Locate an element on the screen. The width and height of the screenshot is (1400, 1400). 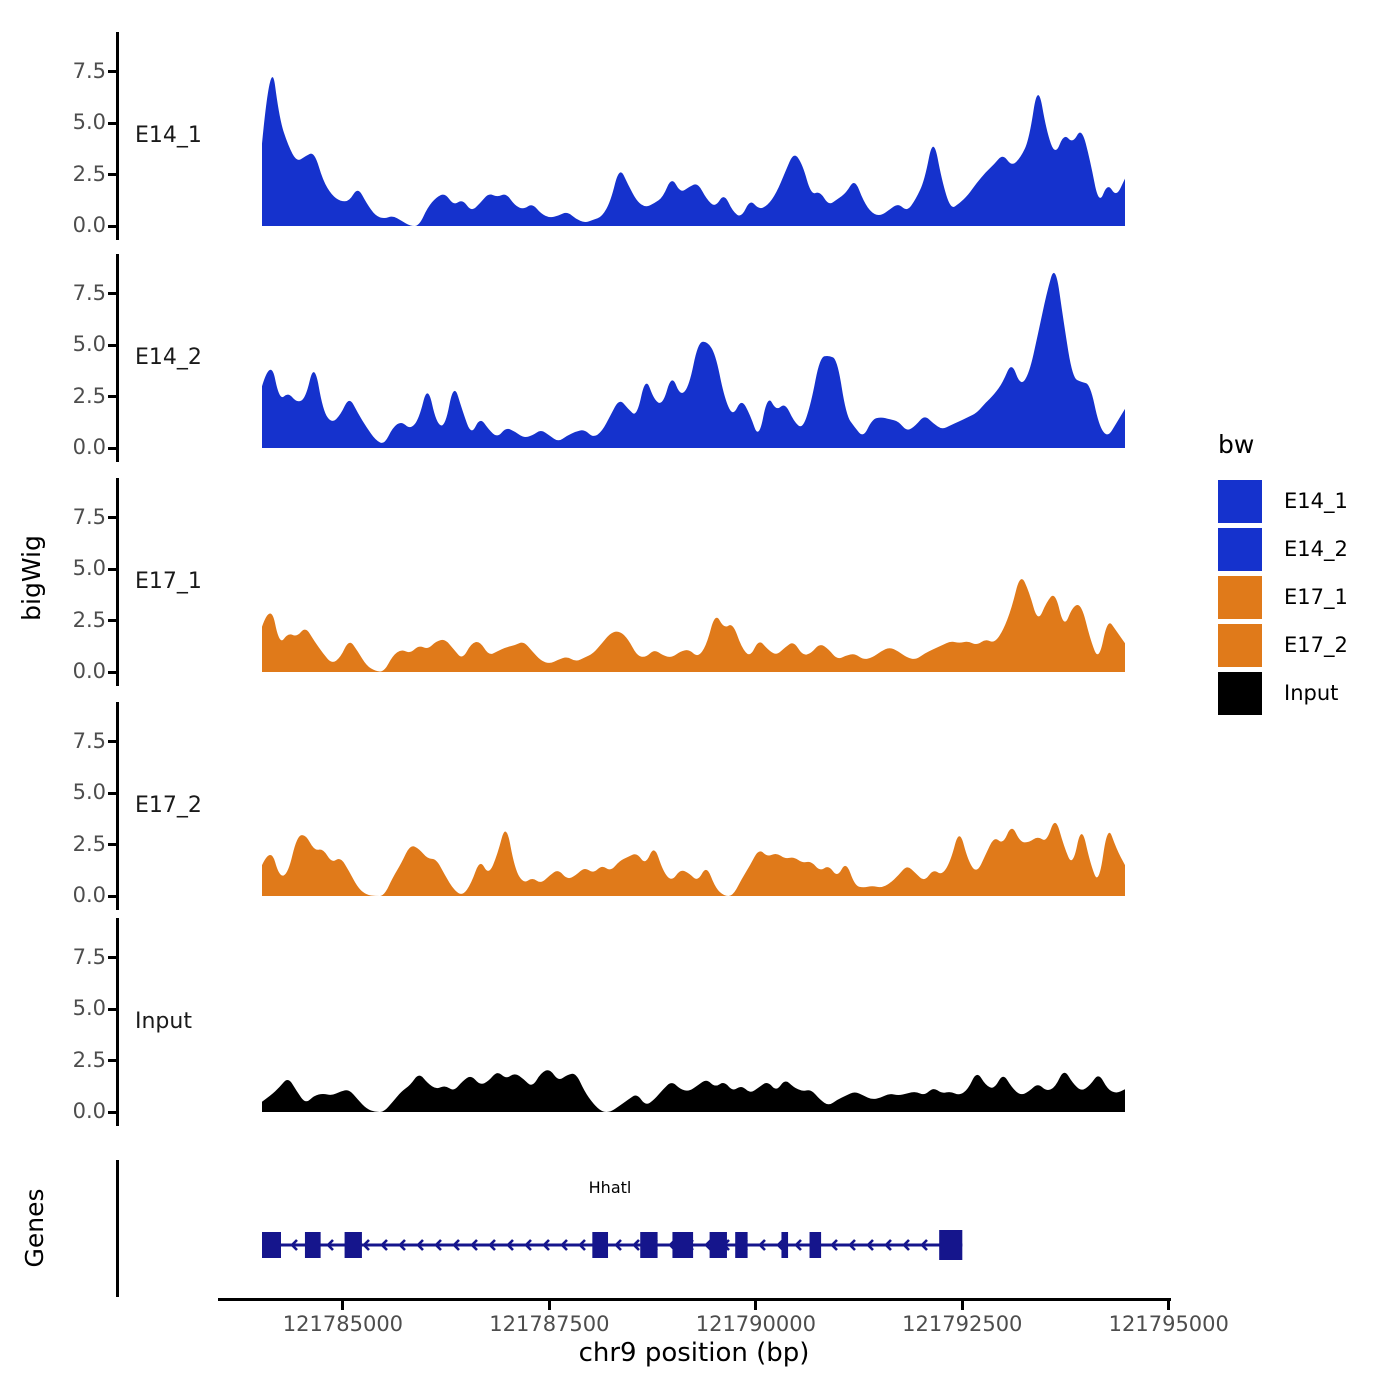
y-tick-e14-1-2.5 is located at coordinates (112, 174).